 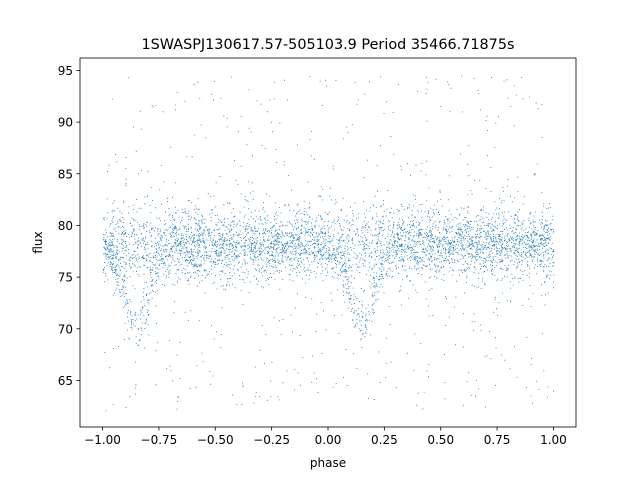 I want to click on x-axis: −1.00 −0.75 −0.50 −0.25 0.00 0.25 0.50 0.75 1.00, so click(x=325, y=437).